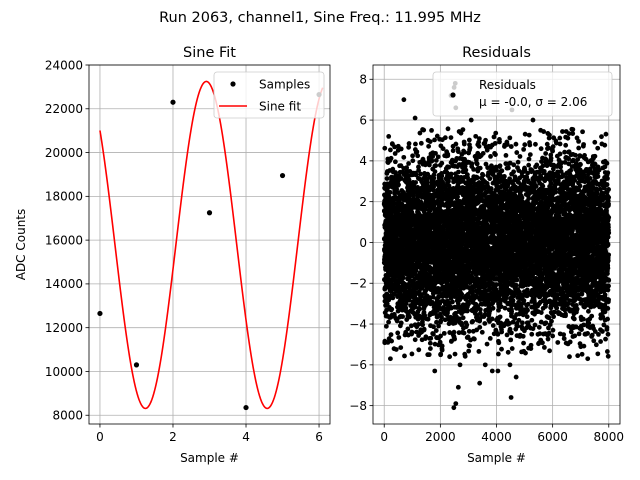 The image size is (640, 480). I want to click on legend-samples-marker, so click(233, 84).